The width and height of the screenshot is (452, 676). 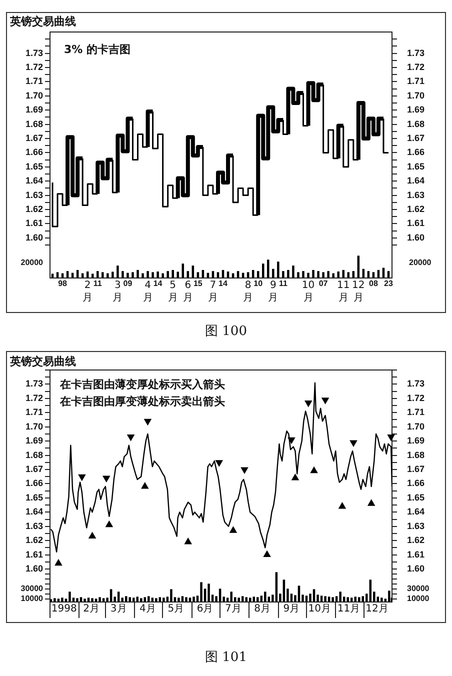 What do you see at coordinates (34, 137) in the screenshot?
I see `y-tick-label: 1.67` at bounding box center [34, 137].